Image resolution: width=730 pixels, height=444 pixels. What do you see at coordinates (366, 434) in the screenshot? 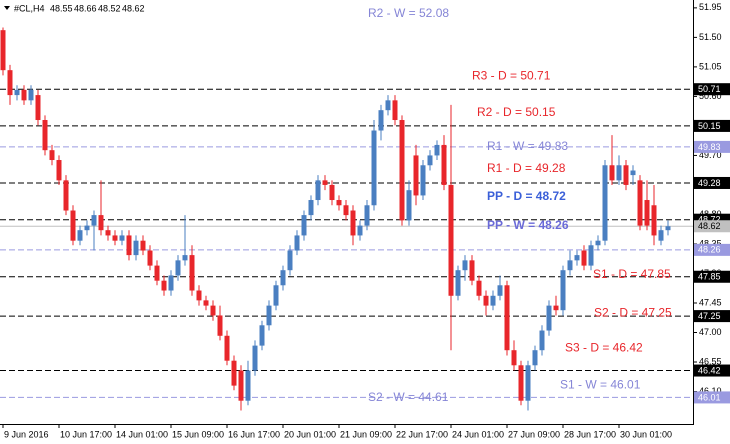
I see `x-tick-label: 21 Jun 09:00` at bounding box center [366, 434].